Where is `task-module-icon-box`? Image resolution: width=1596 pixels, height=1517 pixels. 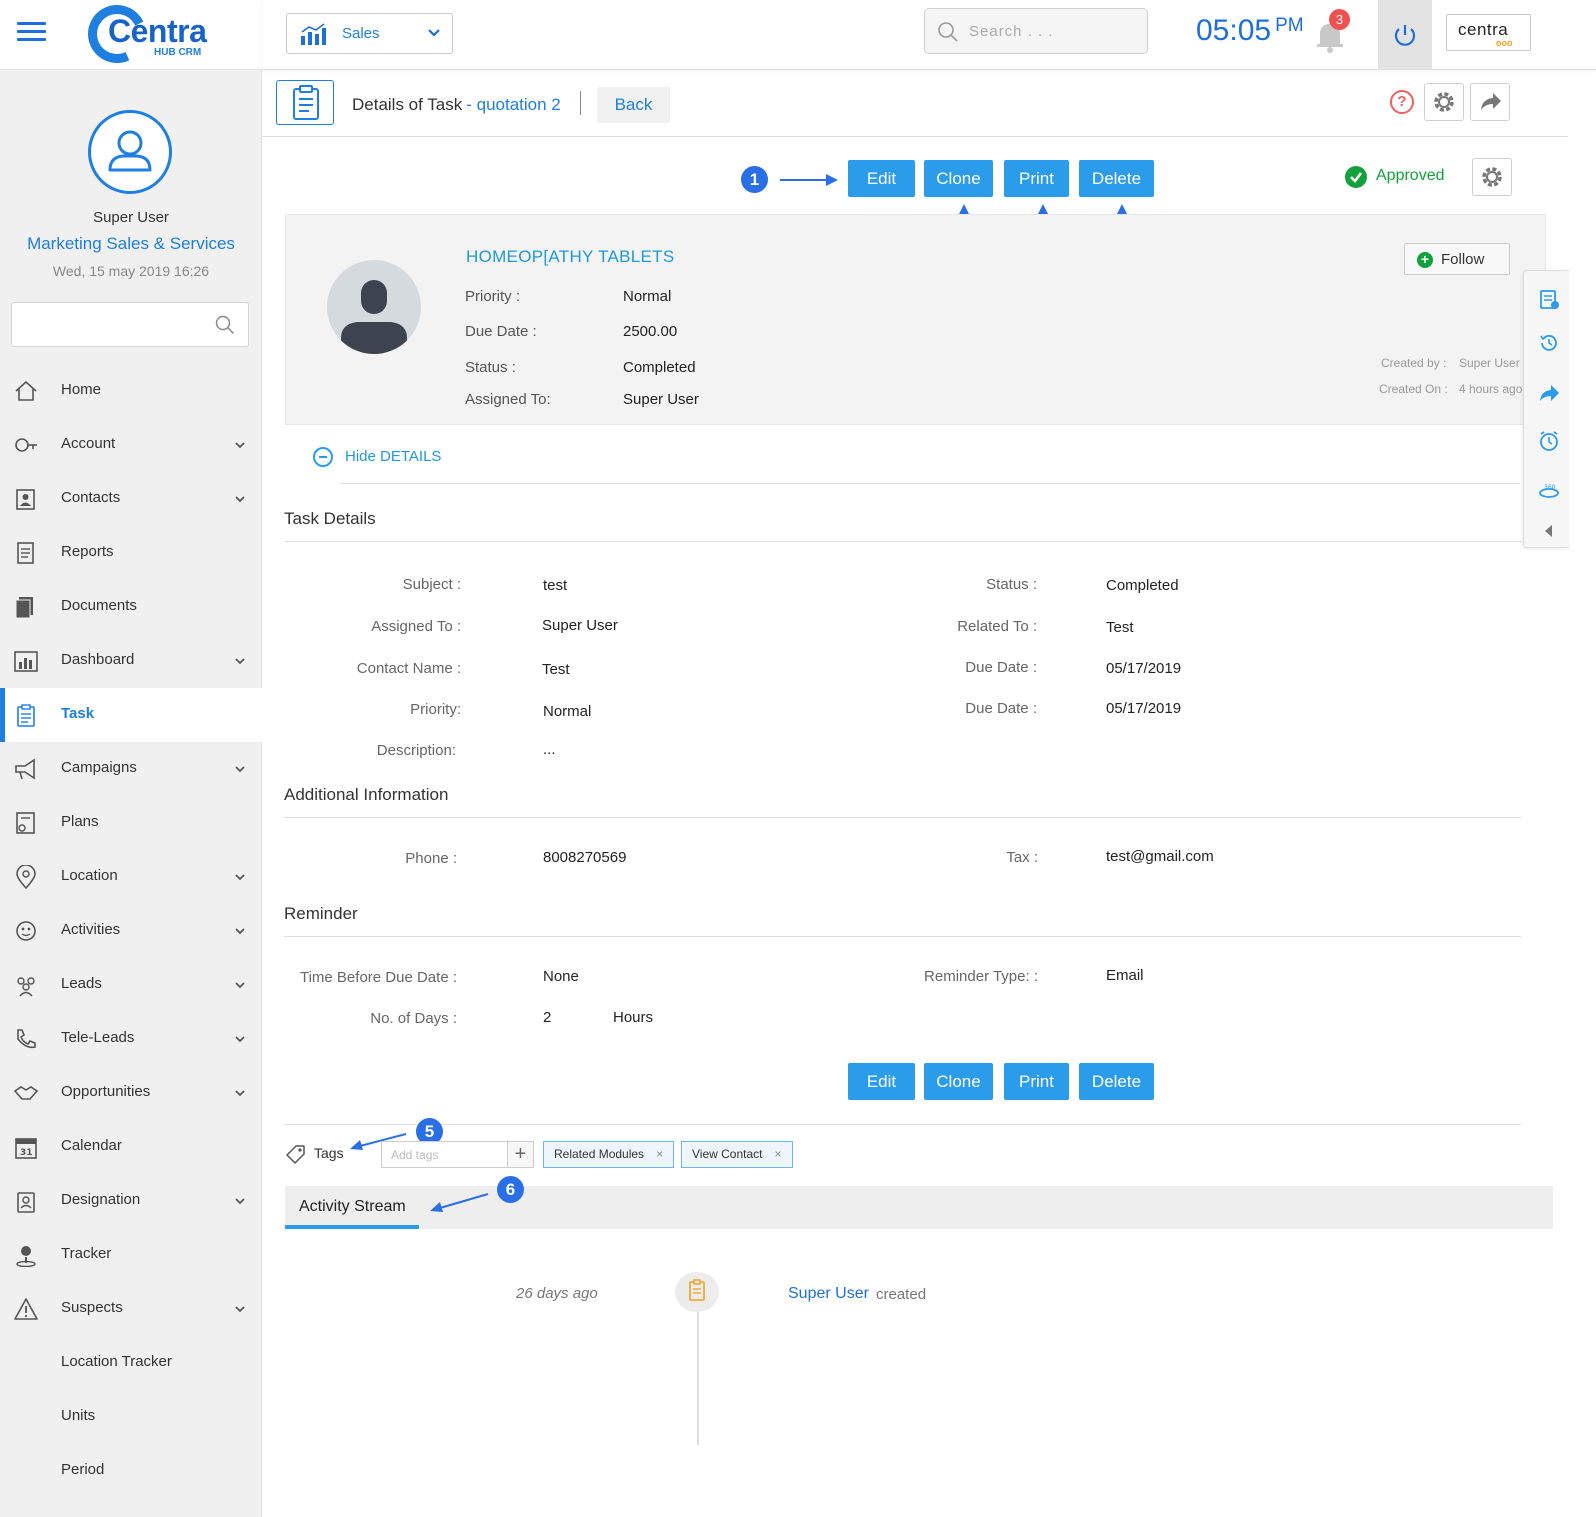
task-module-icon-box is located at coordinates (305, 102).